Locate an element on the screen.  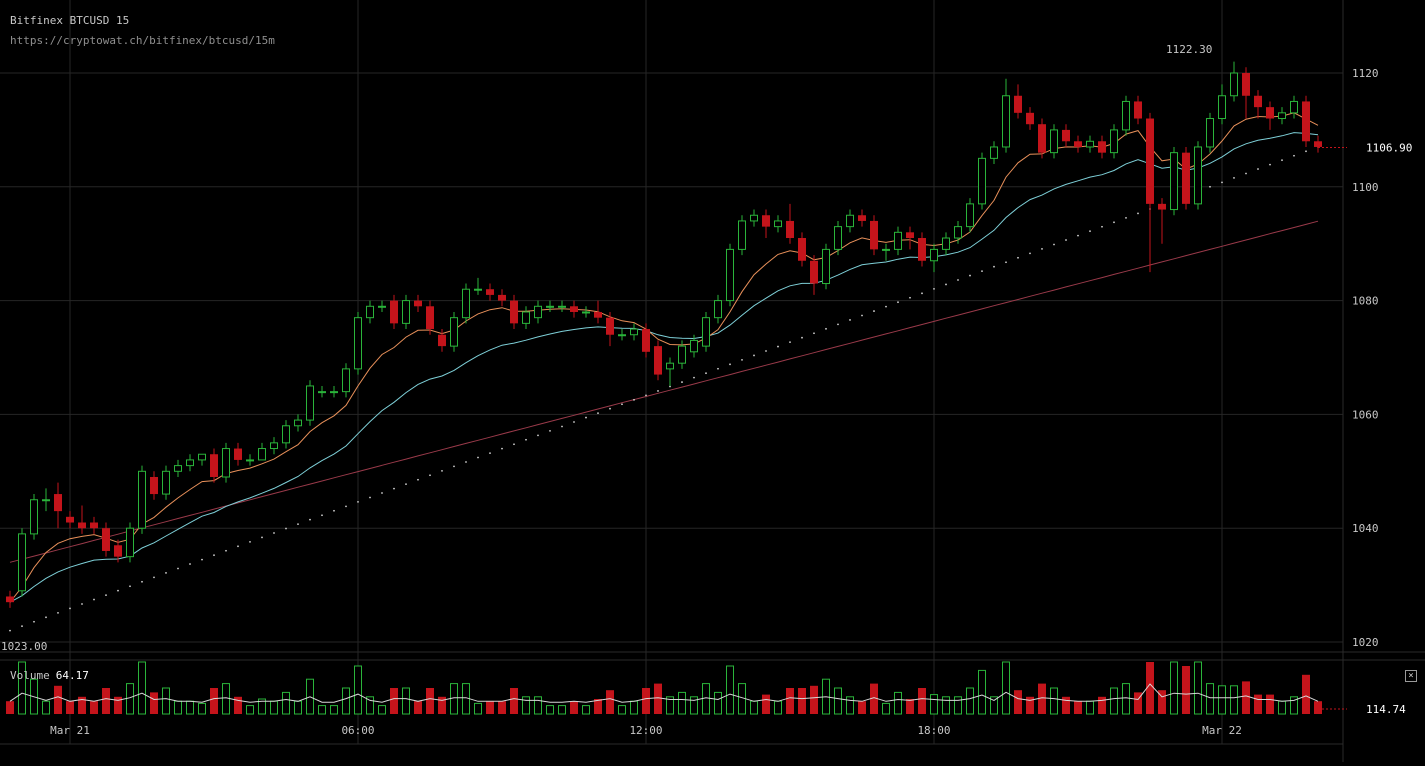
volume-axis-label: 114.74 is located at coordinates (1386, 709).